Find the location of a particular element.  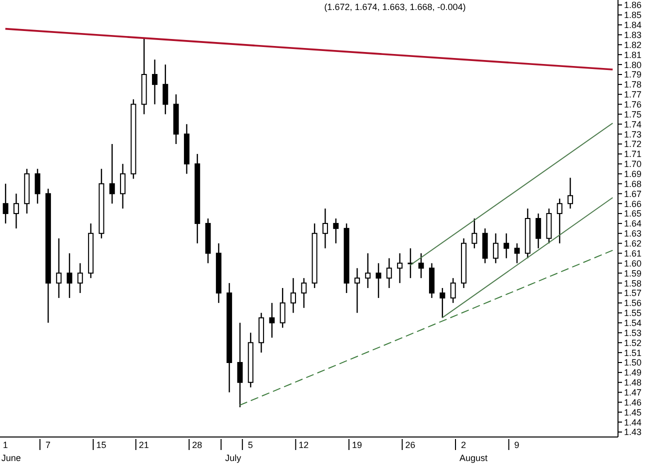

x-tick-label: 2 is located at coordinates (463, 445).